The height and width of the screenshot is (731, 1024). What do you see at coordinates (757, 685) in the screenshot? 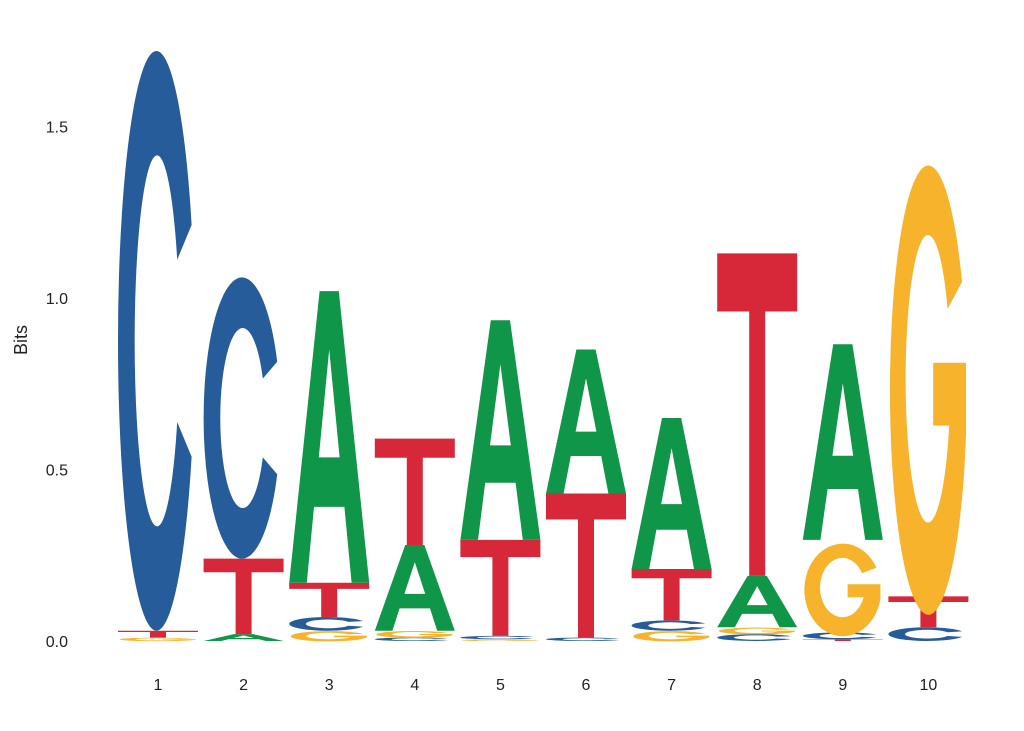
I see `x-tick-label: 8` at bounding box center [757, 685].